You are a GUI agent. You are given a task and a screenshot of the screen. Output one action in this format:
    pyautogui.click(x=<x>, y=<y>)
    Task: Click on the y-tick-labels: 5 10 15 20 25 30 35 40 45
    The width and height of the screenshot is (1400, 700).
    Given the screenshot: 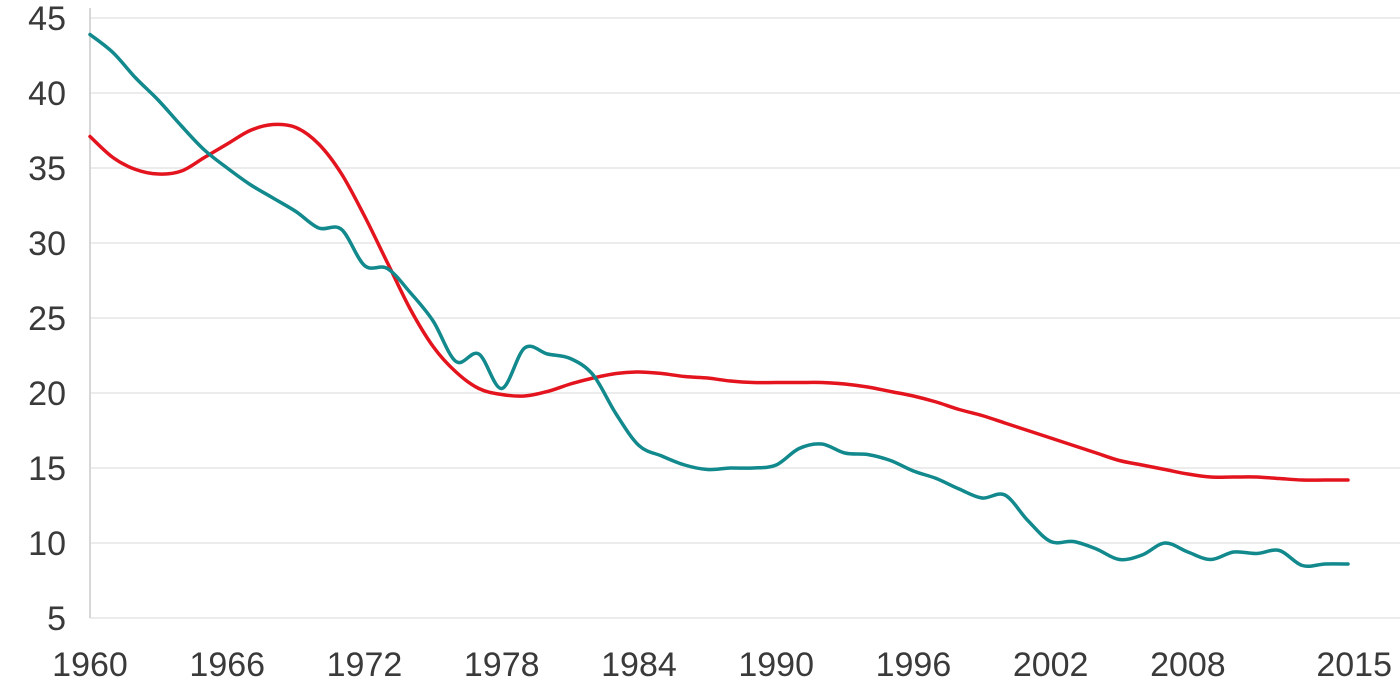 What is the action you would take?
    pyautogui.click(x=47, y=319)
    